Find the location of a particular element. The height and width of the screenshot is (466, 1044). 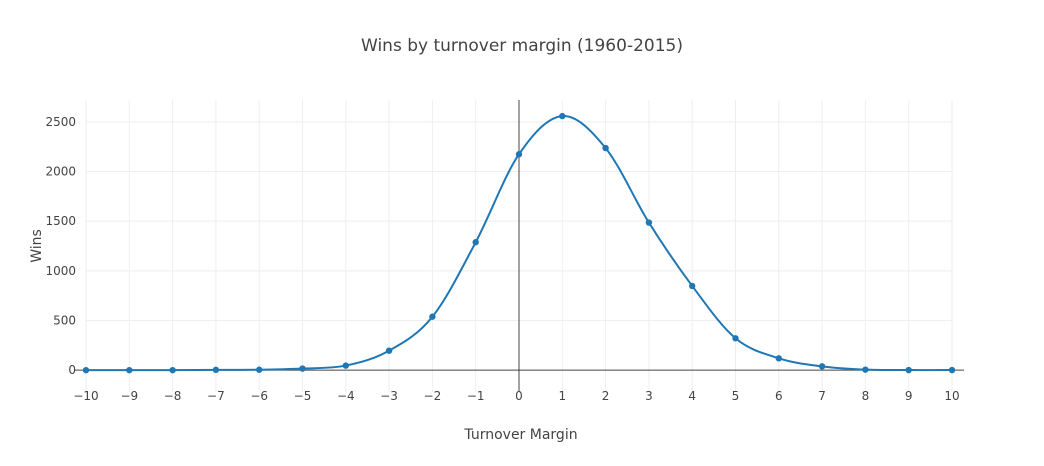

x-tick-label: −8 is located at coordinates (173, 396).